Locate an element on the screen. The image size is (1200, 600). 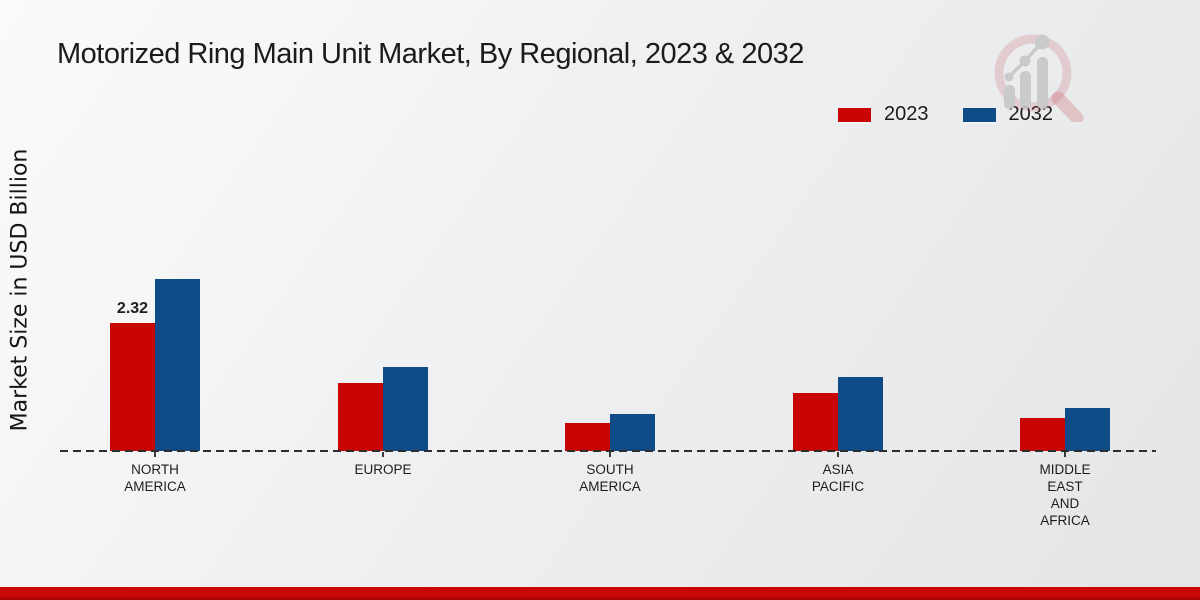
x-axis-label-asia-pacific: ASIA PACIFIC is located at coordinates (838, 478).